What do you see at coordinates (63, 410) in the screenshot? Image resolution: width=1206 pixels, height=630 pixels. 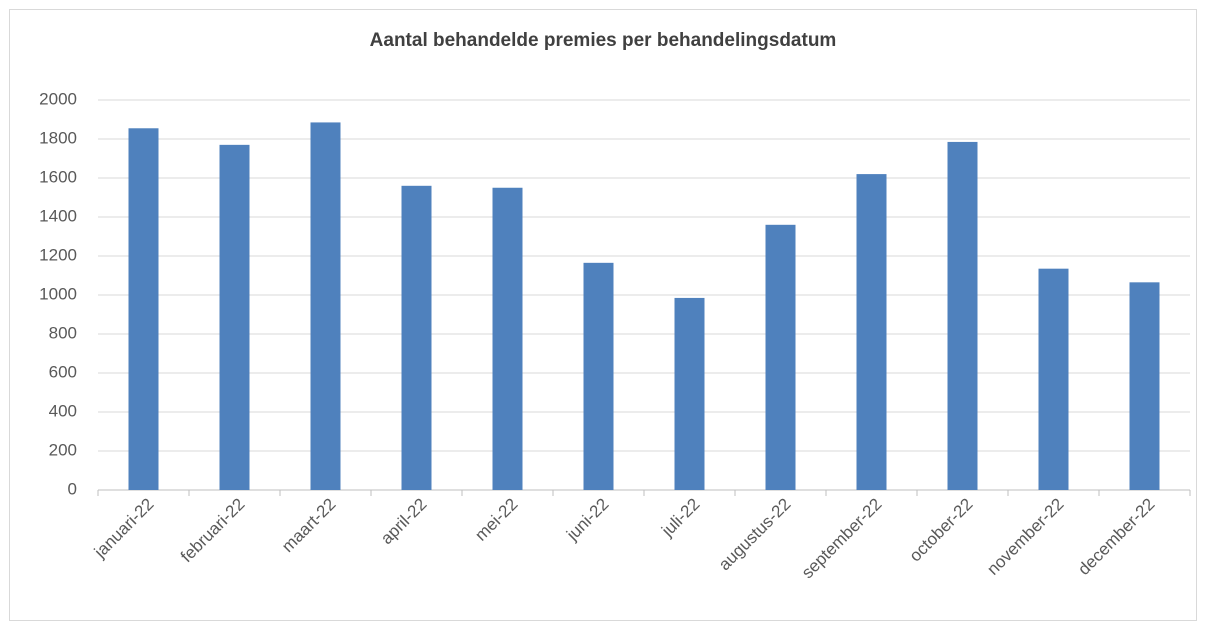 I see `y-tick-label: 400` at bounding box center [63, 410].